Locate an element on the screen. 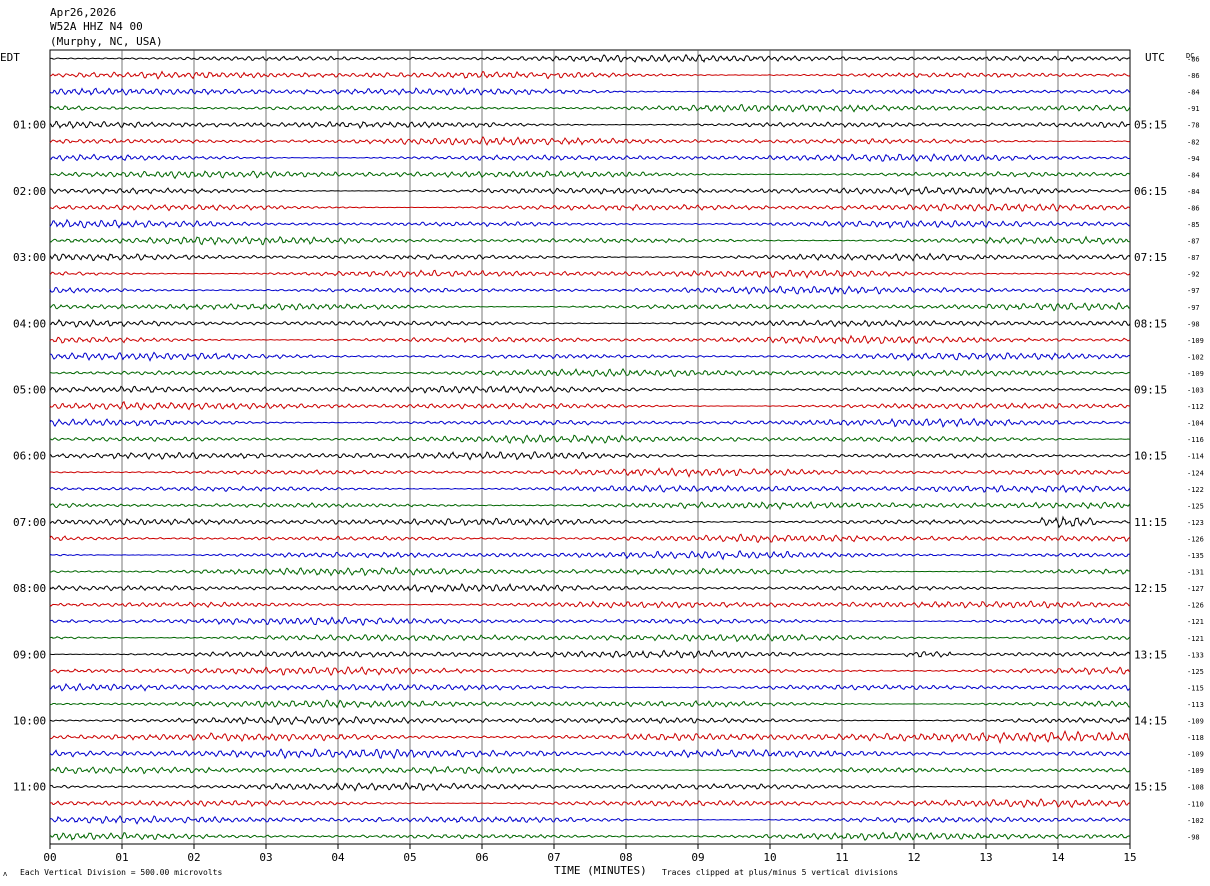 Image resolution: width=1210 pixels, height=886 pixels. dc-offset-label: -135 is located at coordinates (1195, 556).